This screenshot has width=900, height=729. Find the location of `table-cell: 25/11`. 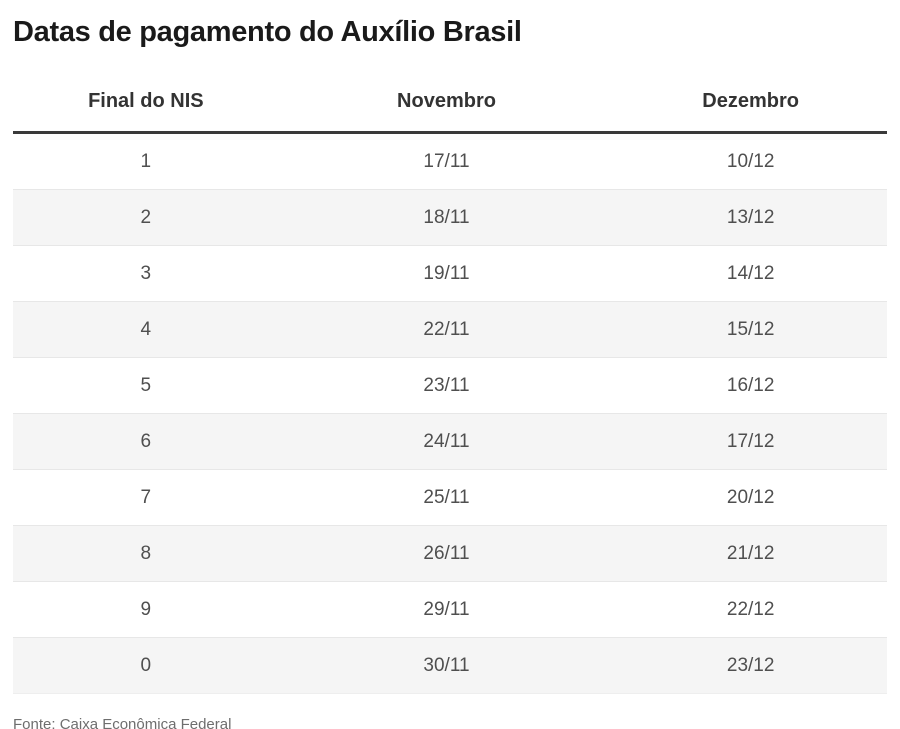

table-cell: 25/11 is located at coordinates (446, 497).